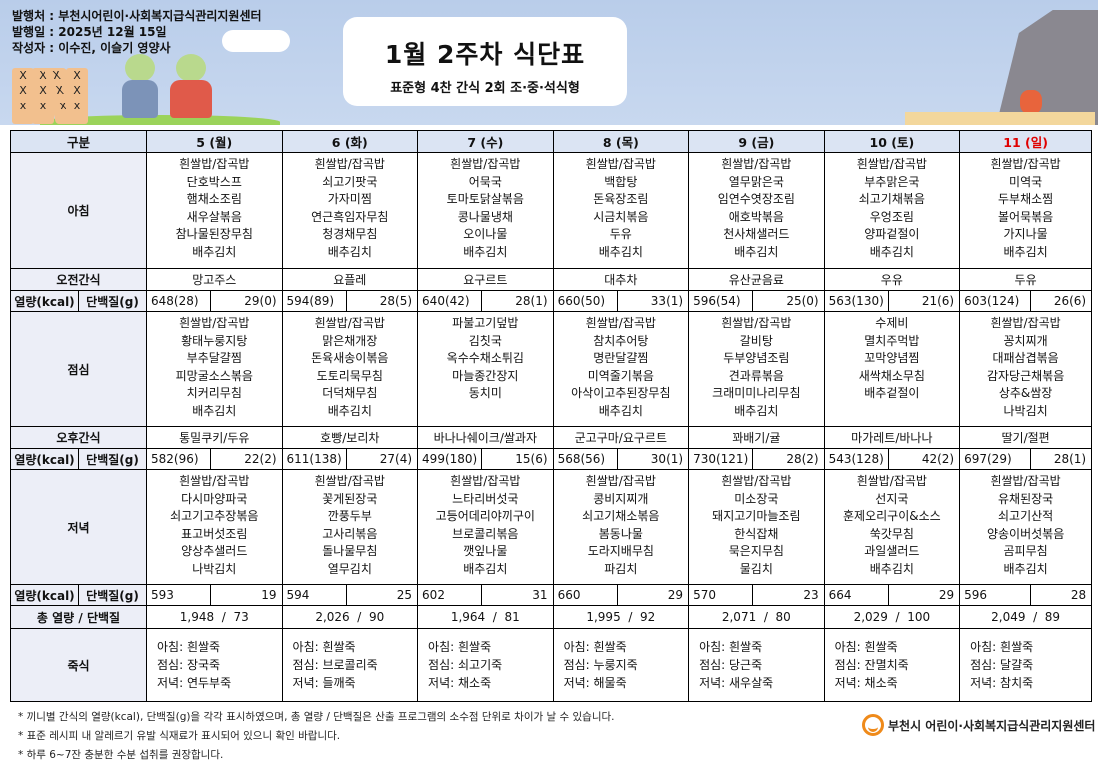 The width and height of the screenshot is (1098, 764). What do you see at coordinates (1025, 516) in the screenshot?
I see `menu-item: 쇠고기산적` at bounding box center [1025, 516].